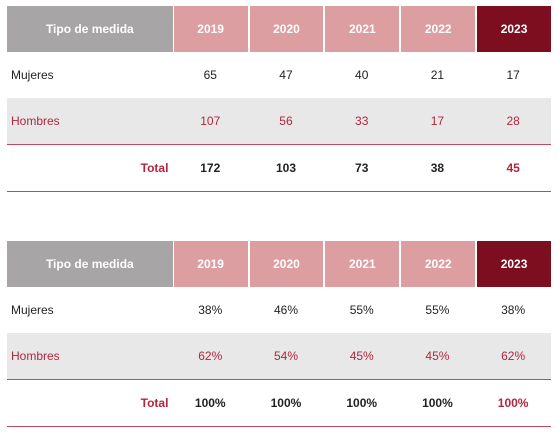 This screenshot has width=559, height=436. Describe the element at coordinates (285, 168) in the screenshot. I see `total-value: 103` at that location.